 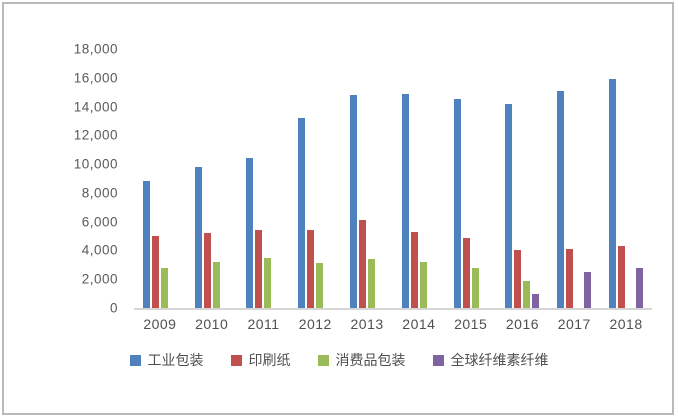 What do you see at coordinates (471, 178) in the screenshot?
I see `bar-group-2015` at bounding box center [471, 178].